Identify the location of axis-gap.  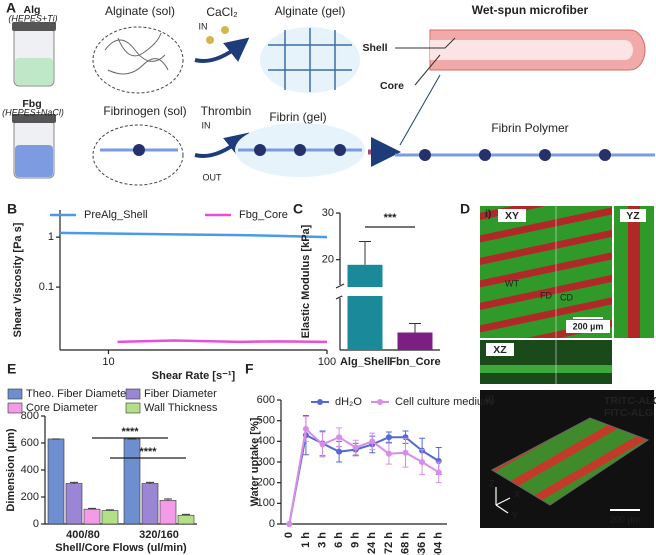
(392, 291).